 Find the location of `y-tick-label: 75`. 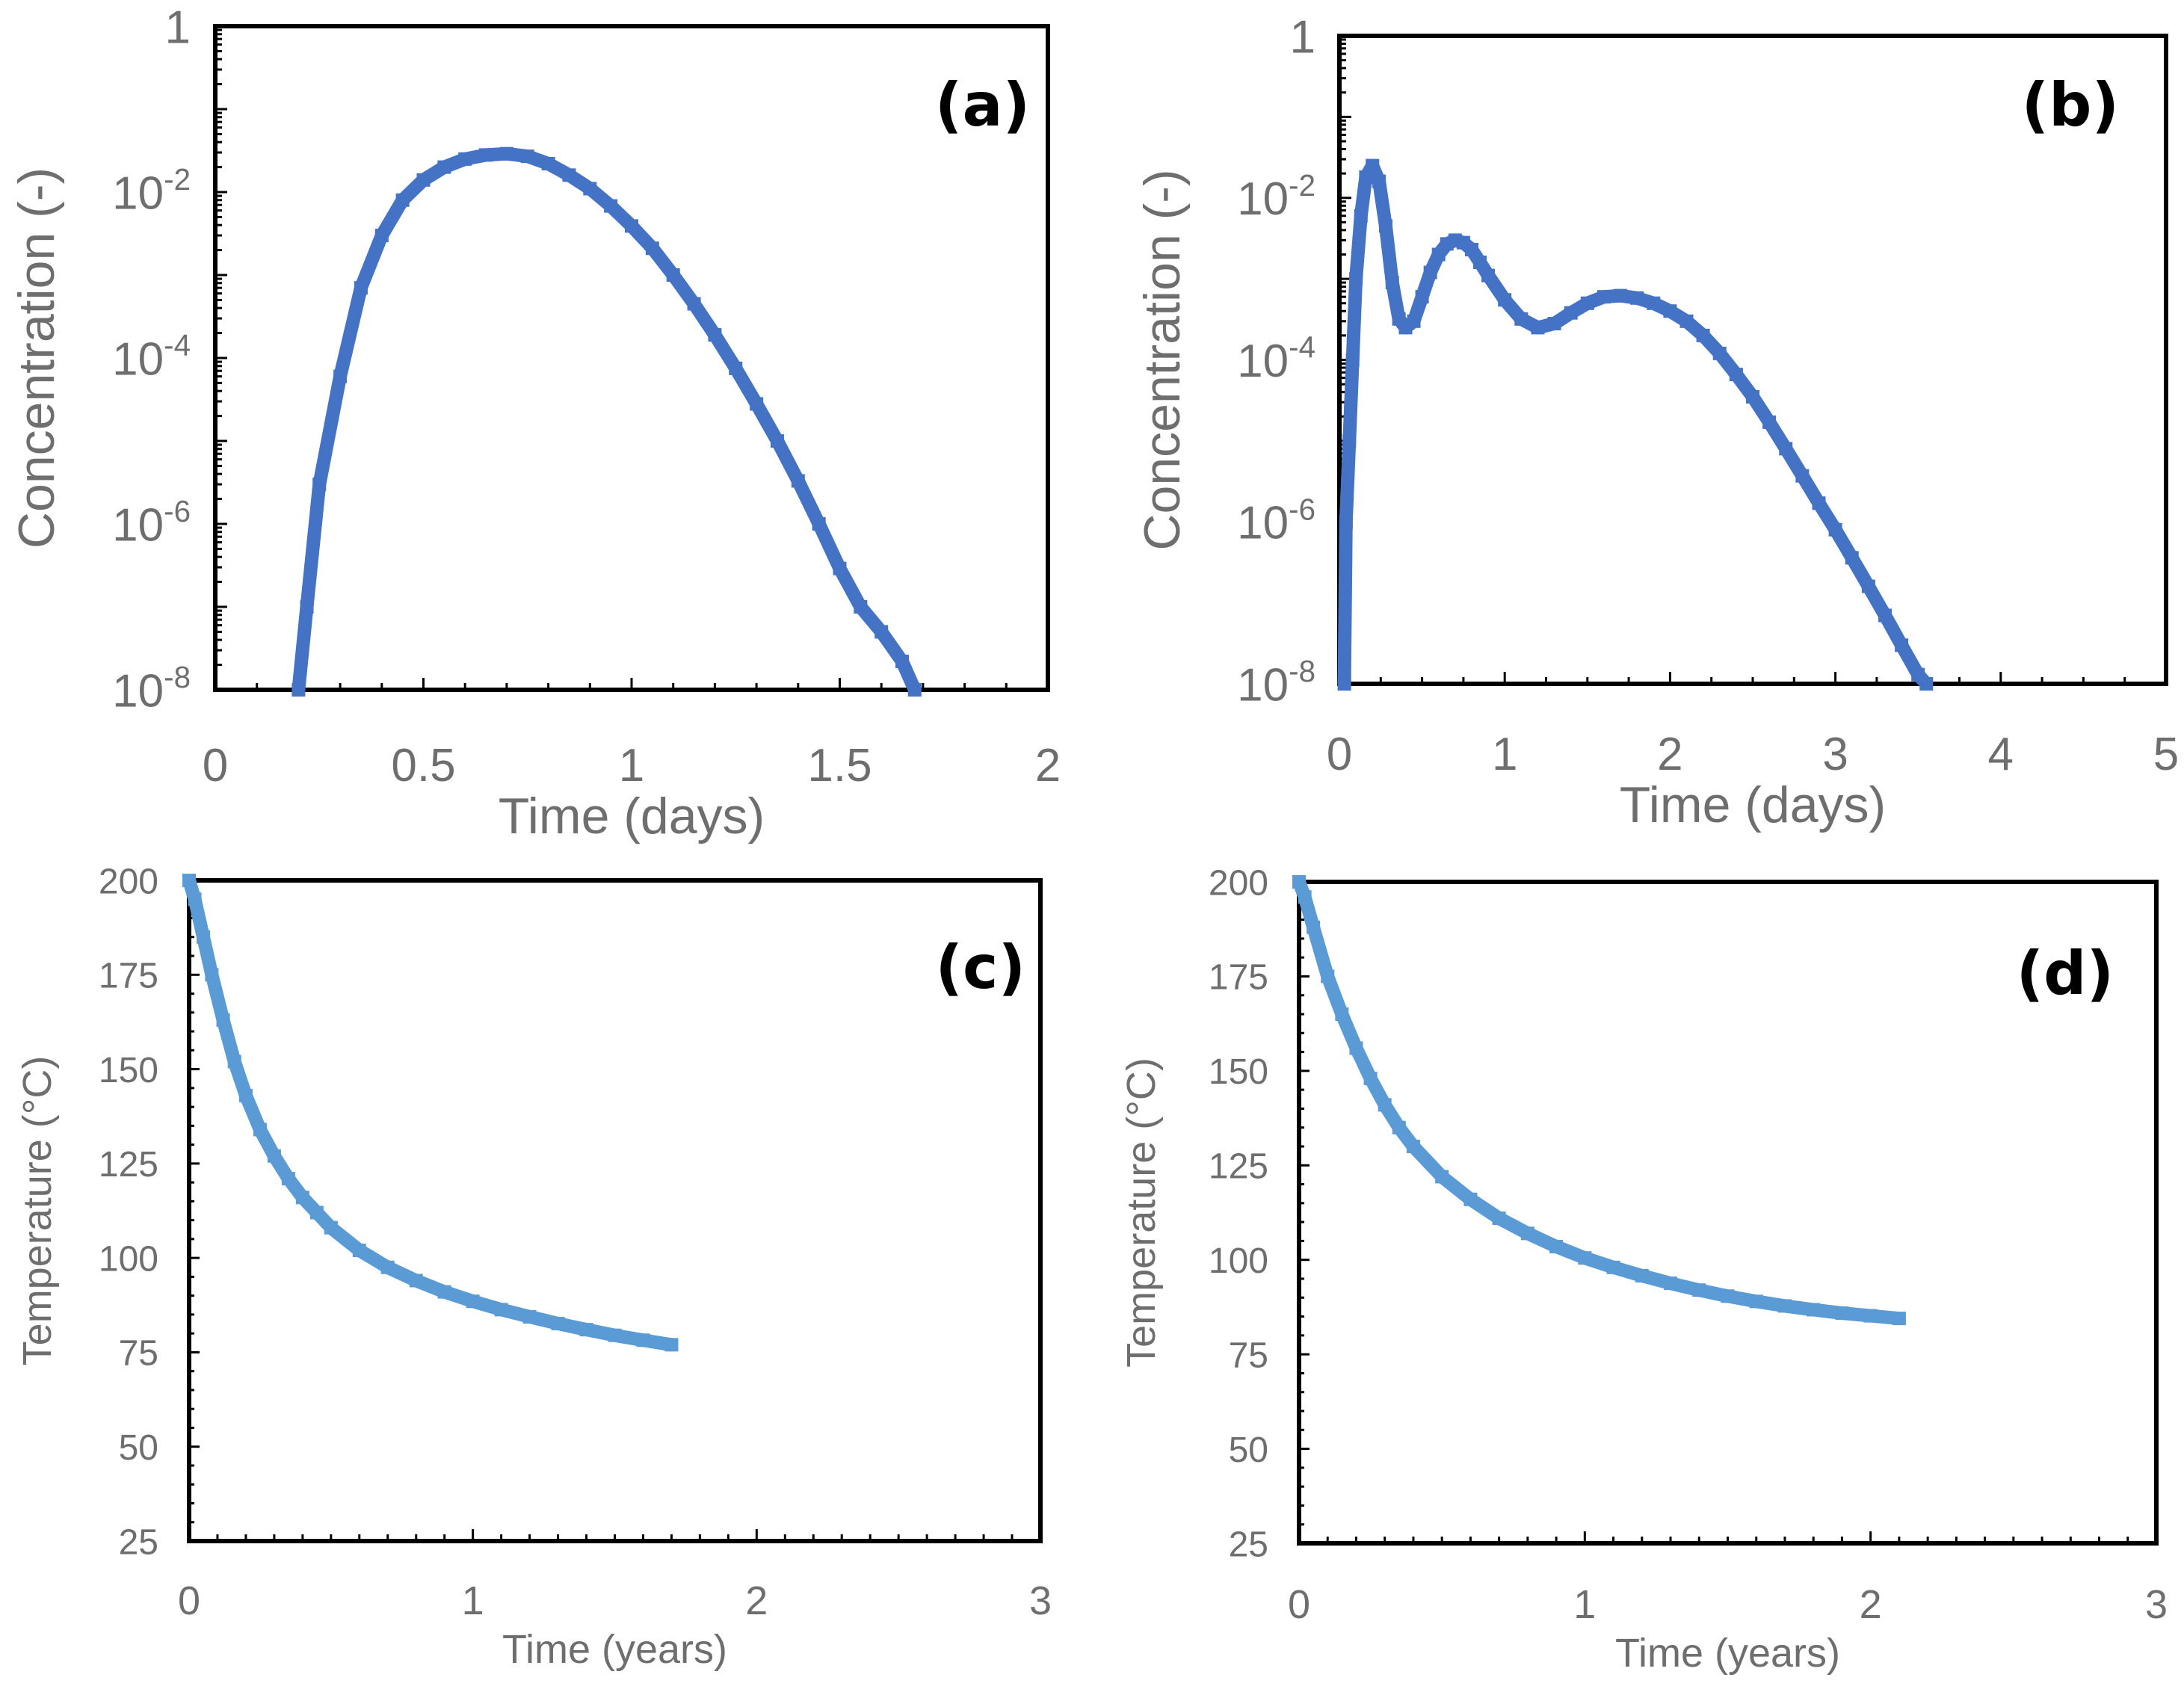

y-tick-label: 75 is located at coordinates (138, 1354).